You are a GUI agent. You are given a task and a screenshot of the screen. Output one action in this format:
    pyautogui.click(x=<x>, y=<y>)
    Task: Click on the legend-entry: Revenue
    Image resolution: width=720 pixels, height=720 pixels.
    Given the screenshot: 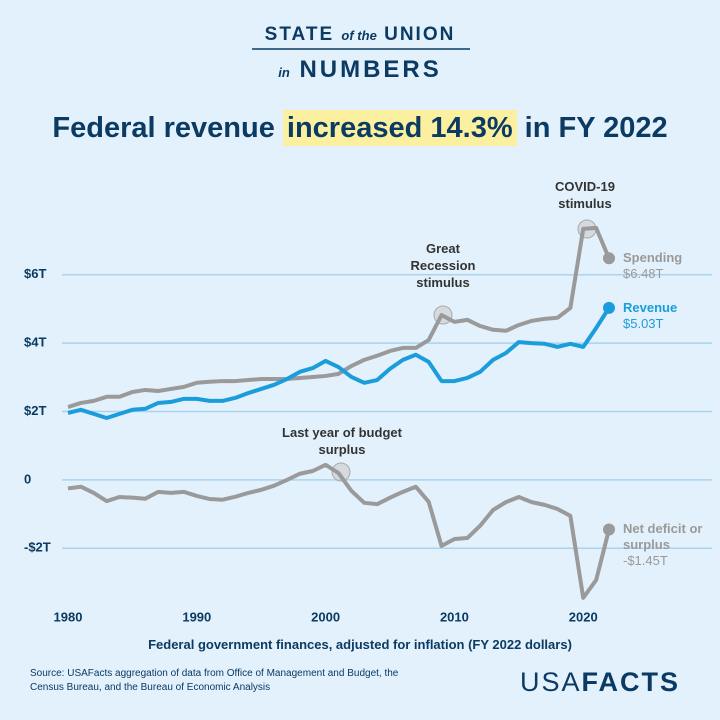 What is the action you would take?
    pyautogui.click(x=650, y=307)
    